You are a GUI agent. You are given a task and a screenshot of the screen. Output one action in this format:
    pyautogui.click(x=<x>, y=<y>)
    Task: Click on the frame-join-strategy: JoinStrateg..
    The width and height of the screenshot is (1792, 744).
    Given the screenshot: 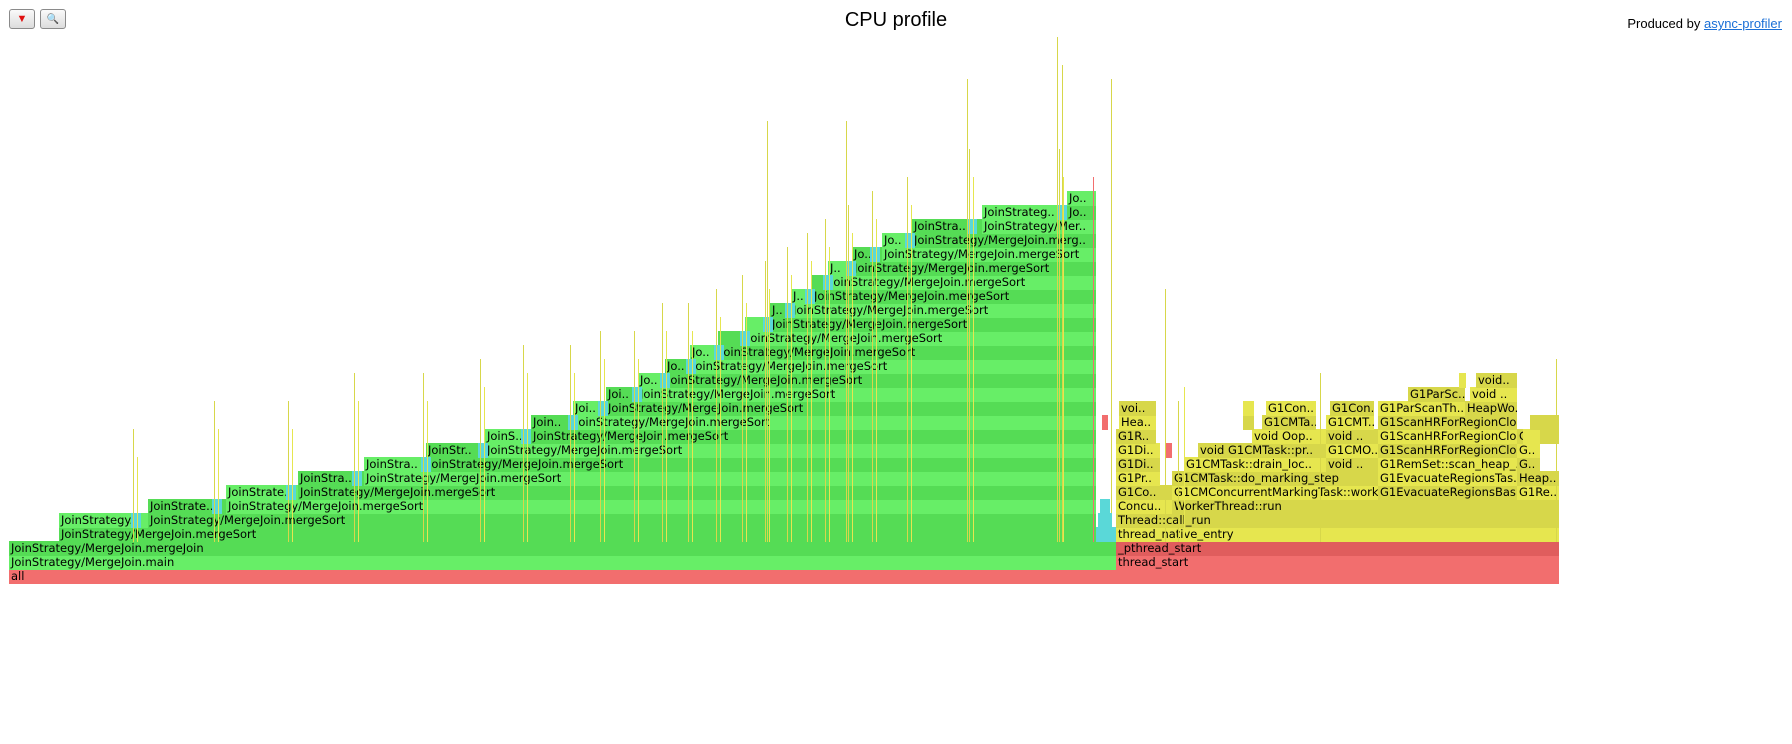 What is the action you would take?
    pyautogui.click(x=1024, y=212)
    